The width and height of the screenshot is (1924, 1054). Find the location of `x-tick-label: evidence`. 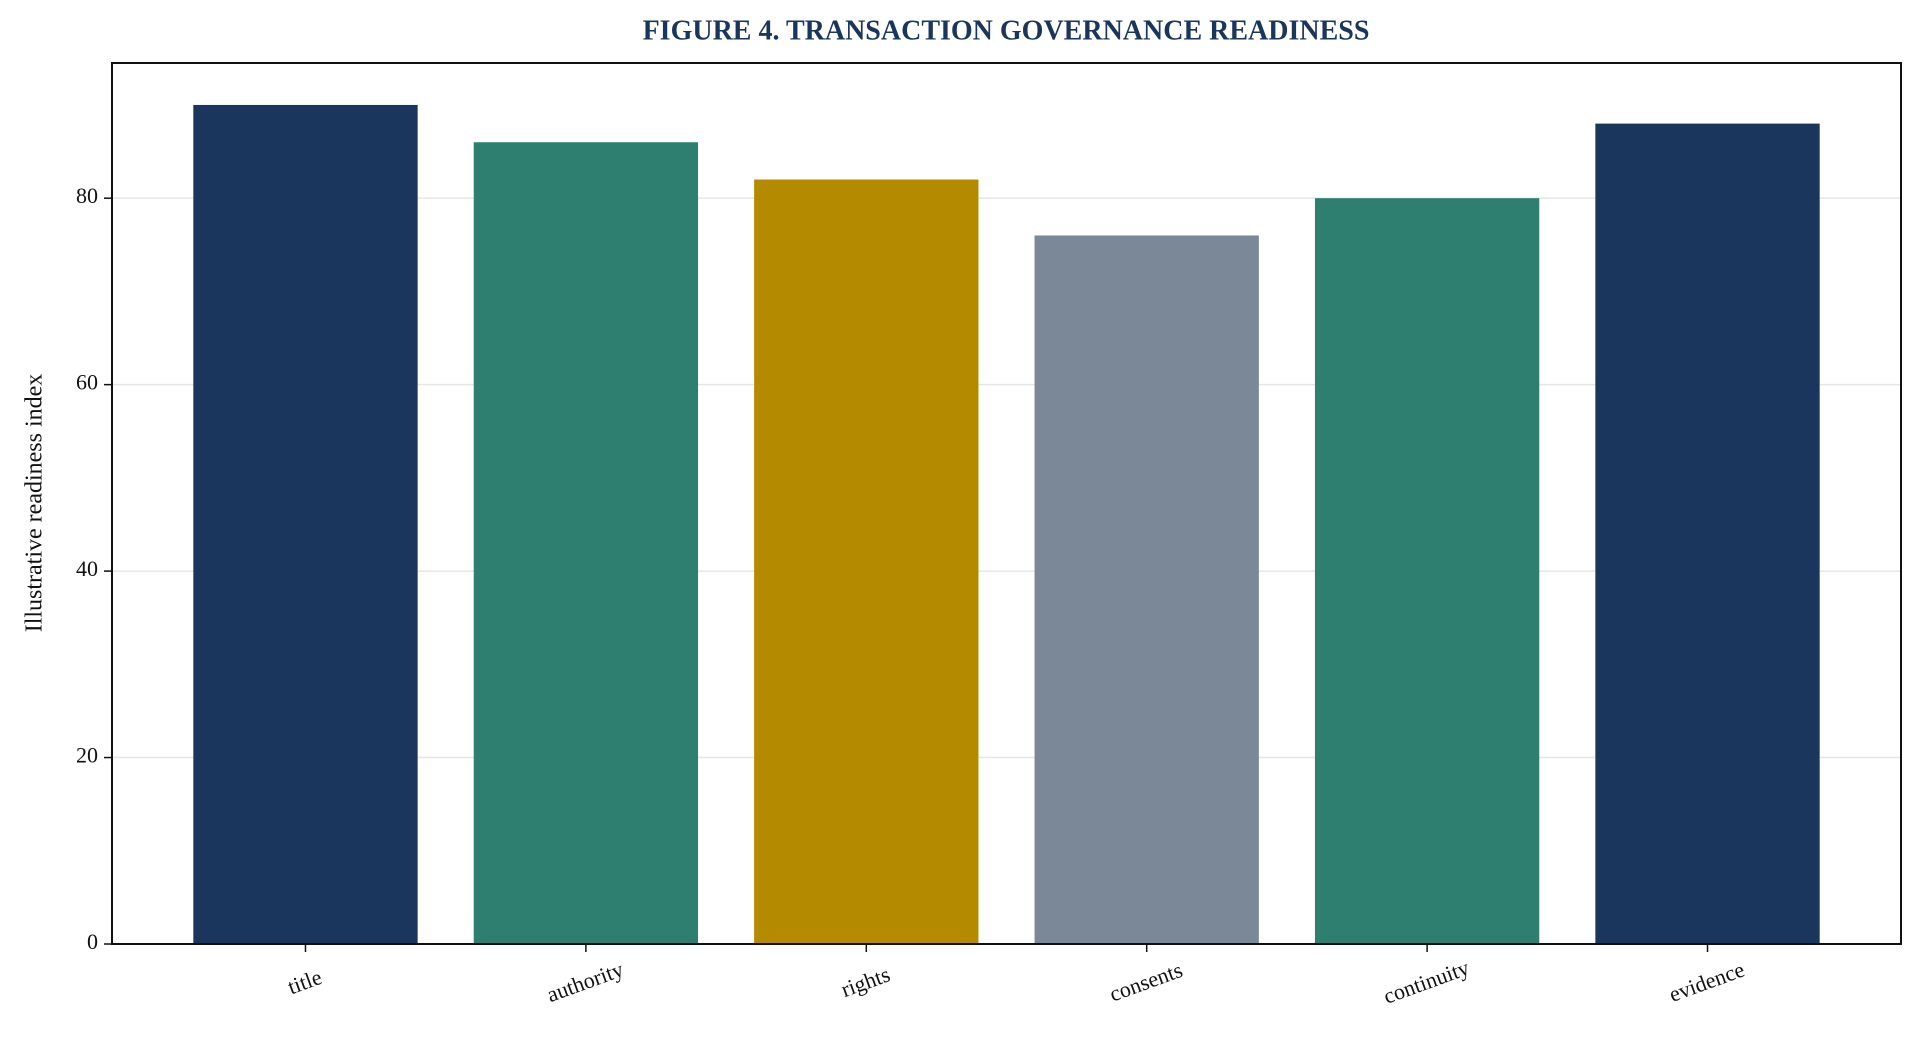

x-tick-label: evidence is located at coordinates (1707, 982).